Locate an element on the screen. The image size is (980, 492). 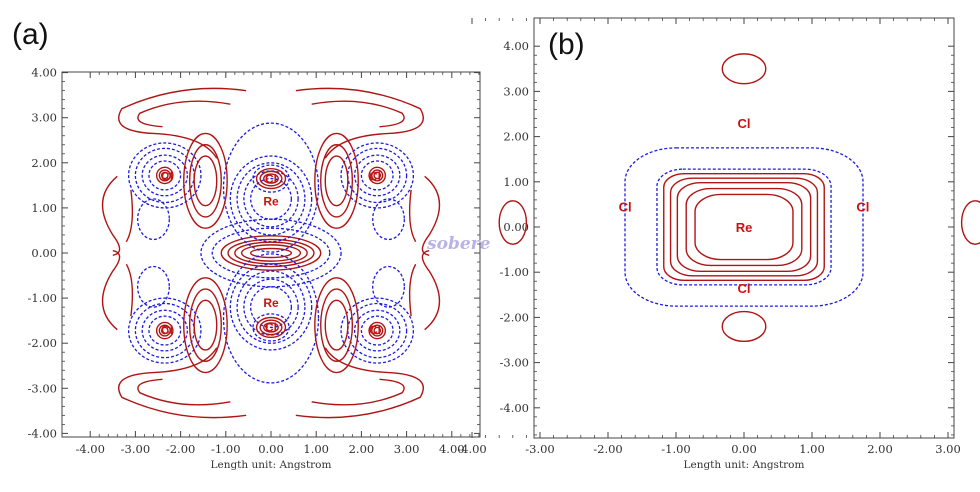
re-solid-contour is located at coordinates (744, 227).